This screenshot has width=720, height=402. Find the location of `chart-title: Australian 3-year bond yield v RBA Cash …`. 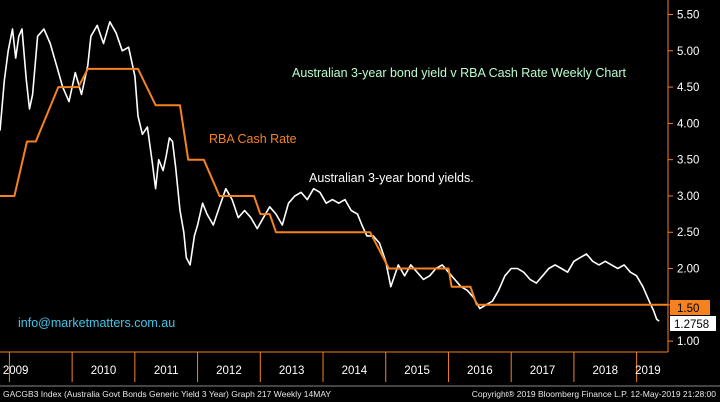

chart-title: Australian 3-year bond yield v RBA Cash … is located at coordinates (459, 73).